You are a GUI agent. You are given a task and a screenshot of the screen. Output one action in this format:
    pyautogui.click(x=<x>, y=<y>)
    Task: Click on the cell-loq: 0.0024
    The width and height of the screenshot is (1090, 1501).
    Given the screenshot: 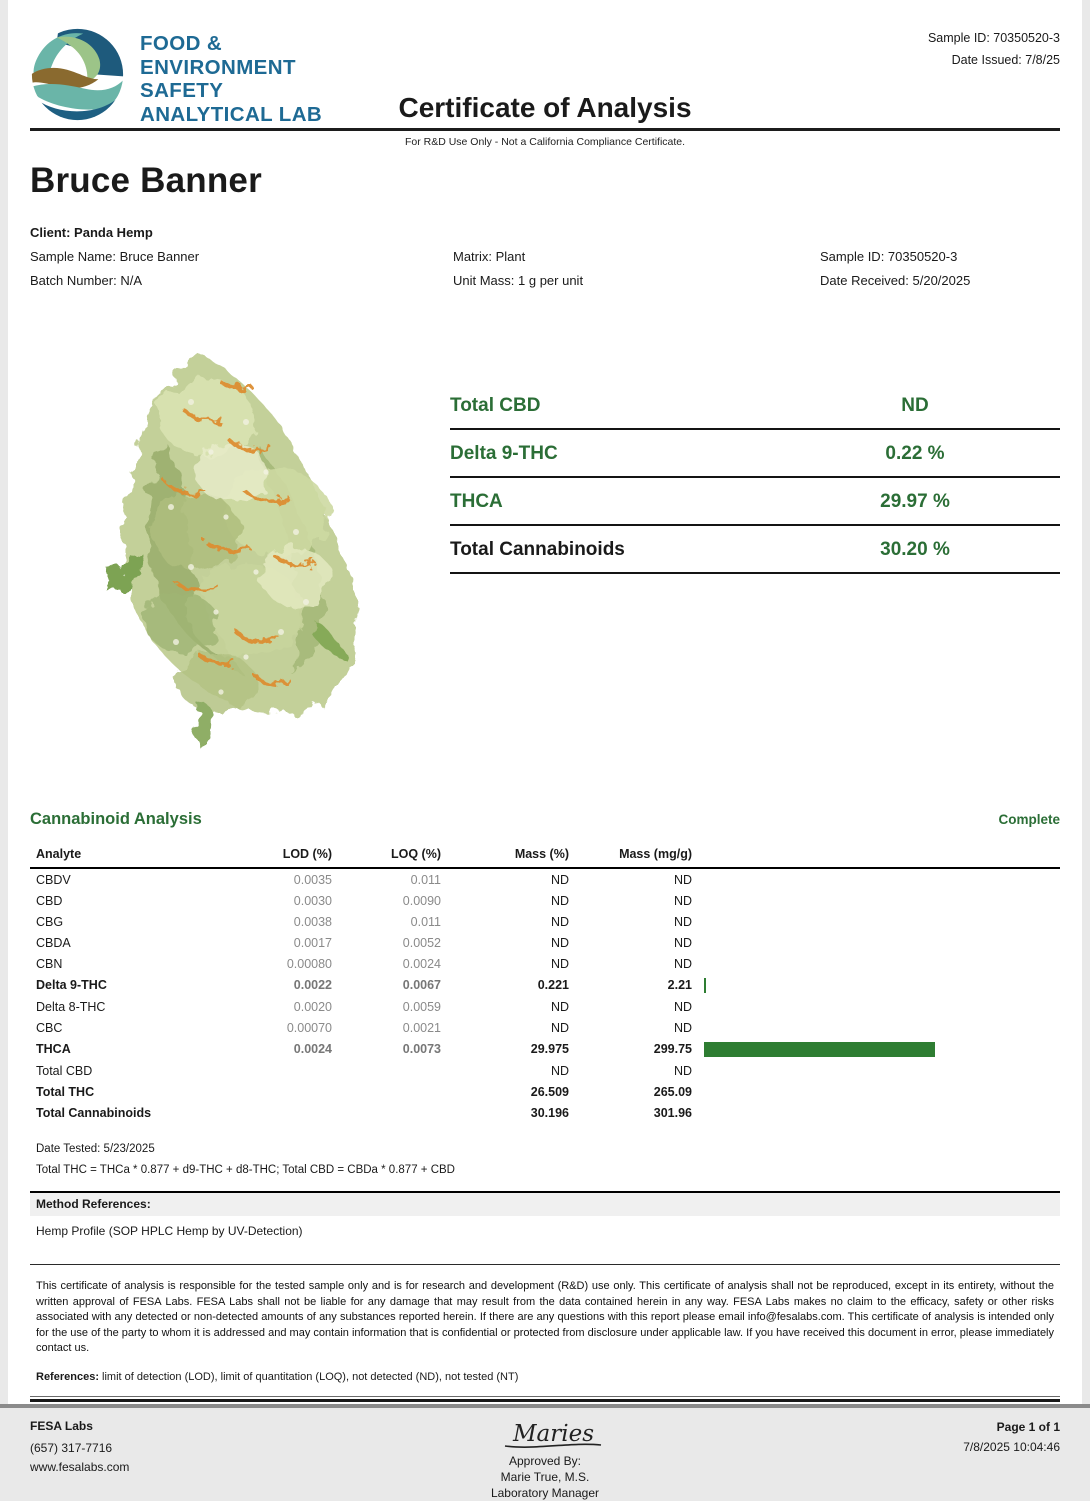 What is the action you would take?
    pyautogui.click(x=421, y=963)
    